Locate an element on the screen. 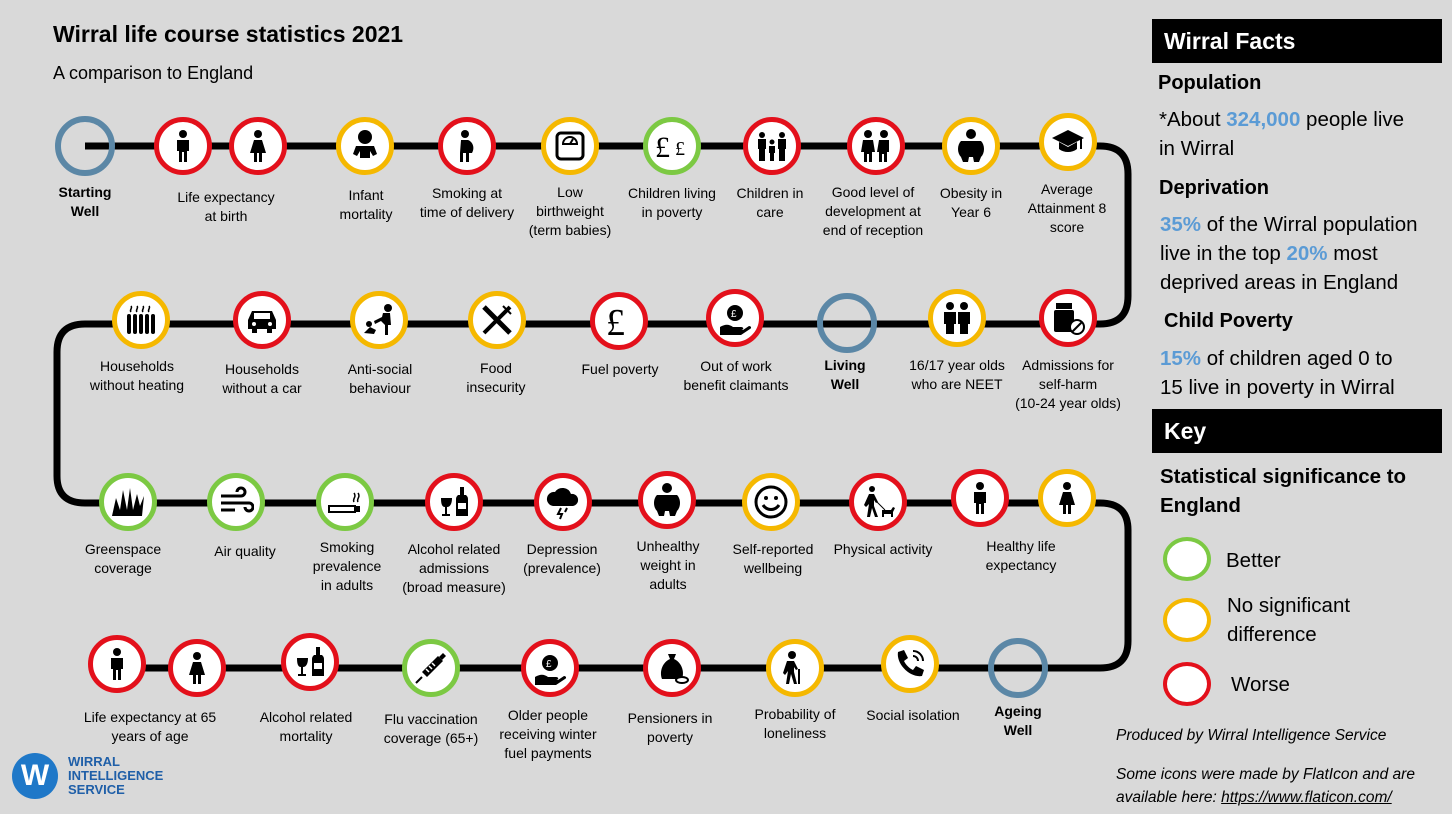 The image size is (1452, 814). population-value: 324,000 is located at coordinates (1263, 119).